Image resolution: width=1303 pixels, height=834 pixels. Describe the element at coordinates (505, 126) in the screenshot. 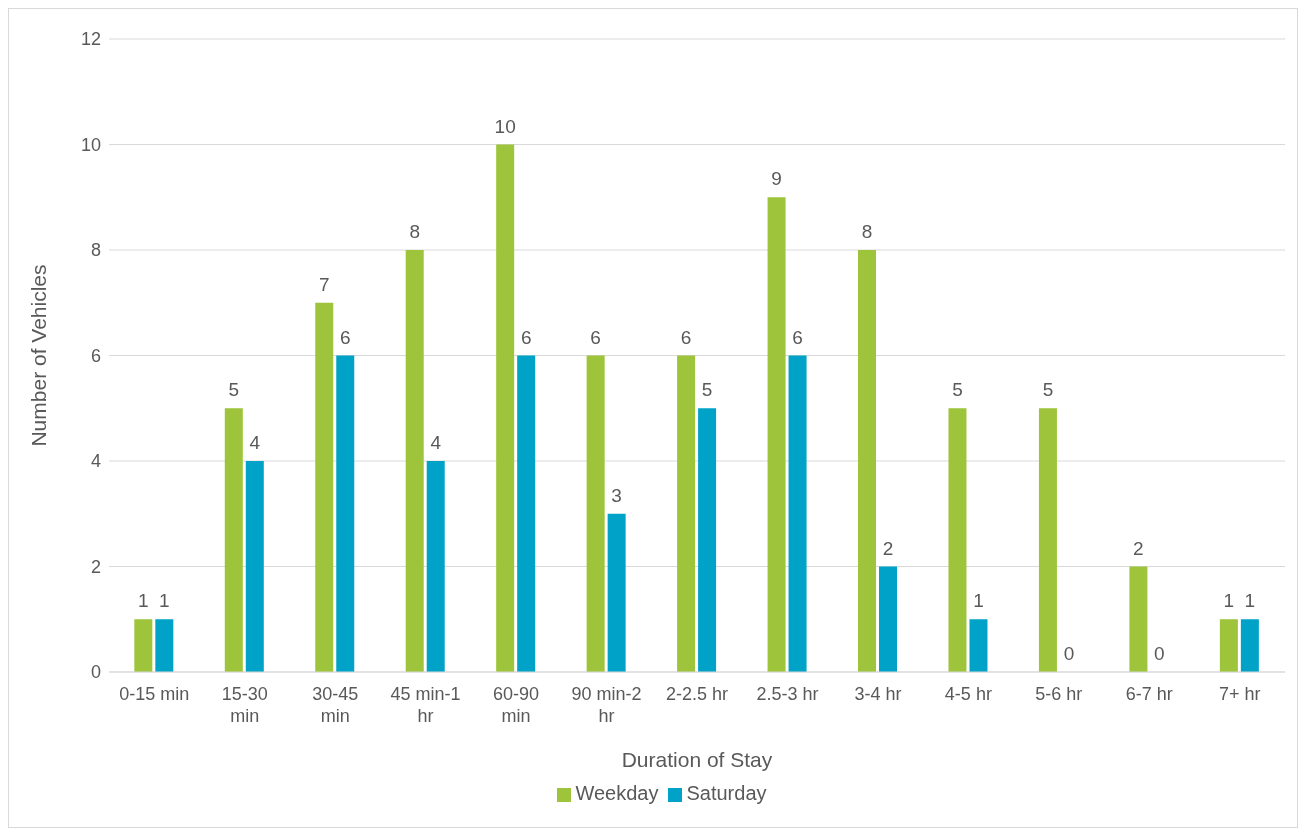

I see `data-label: 10` at that location.